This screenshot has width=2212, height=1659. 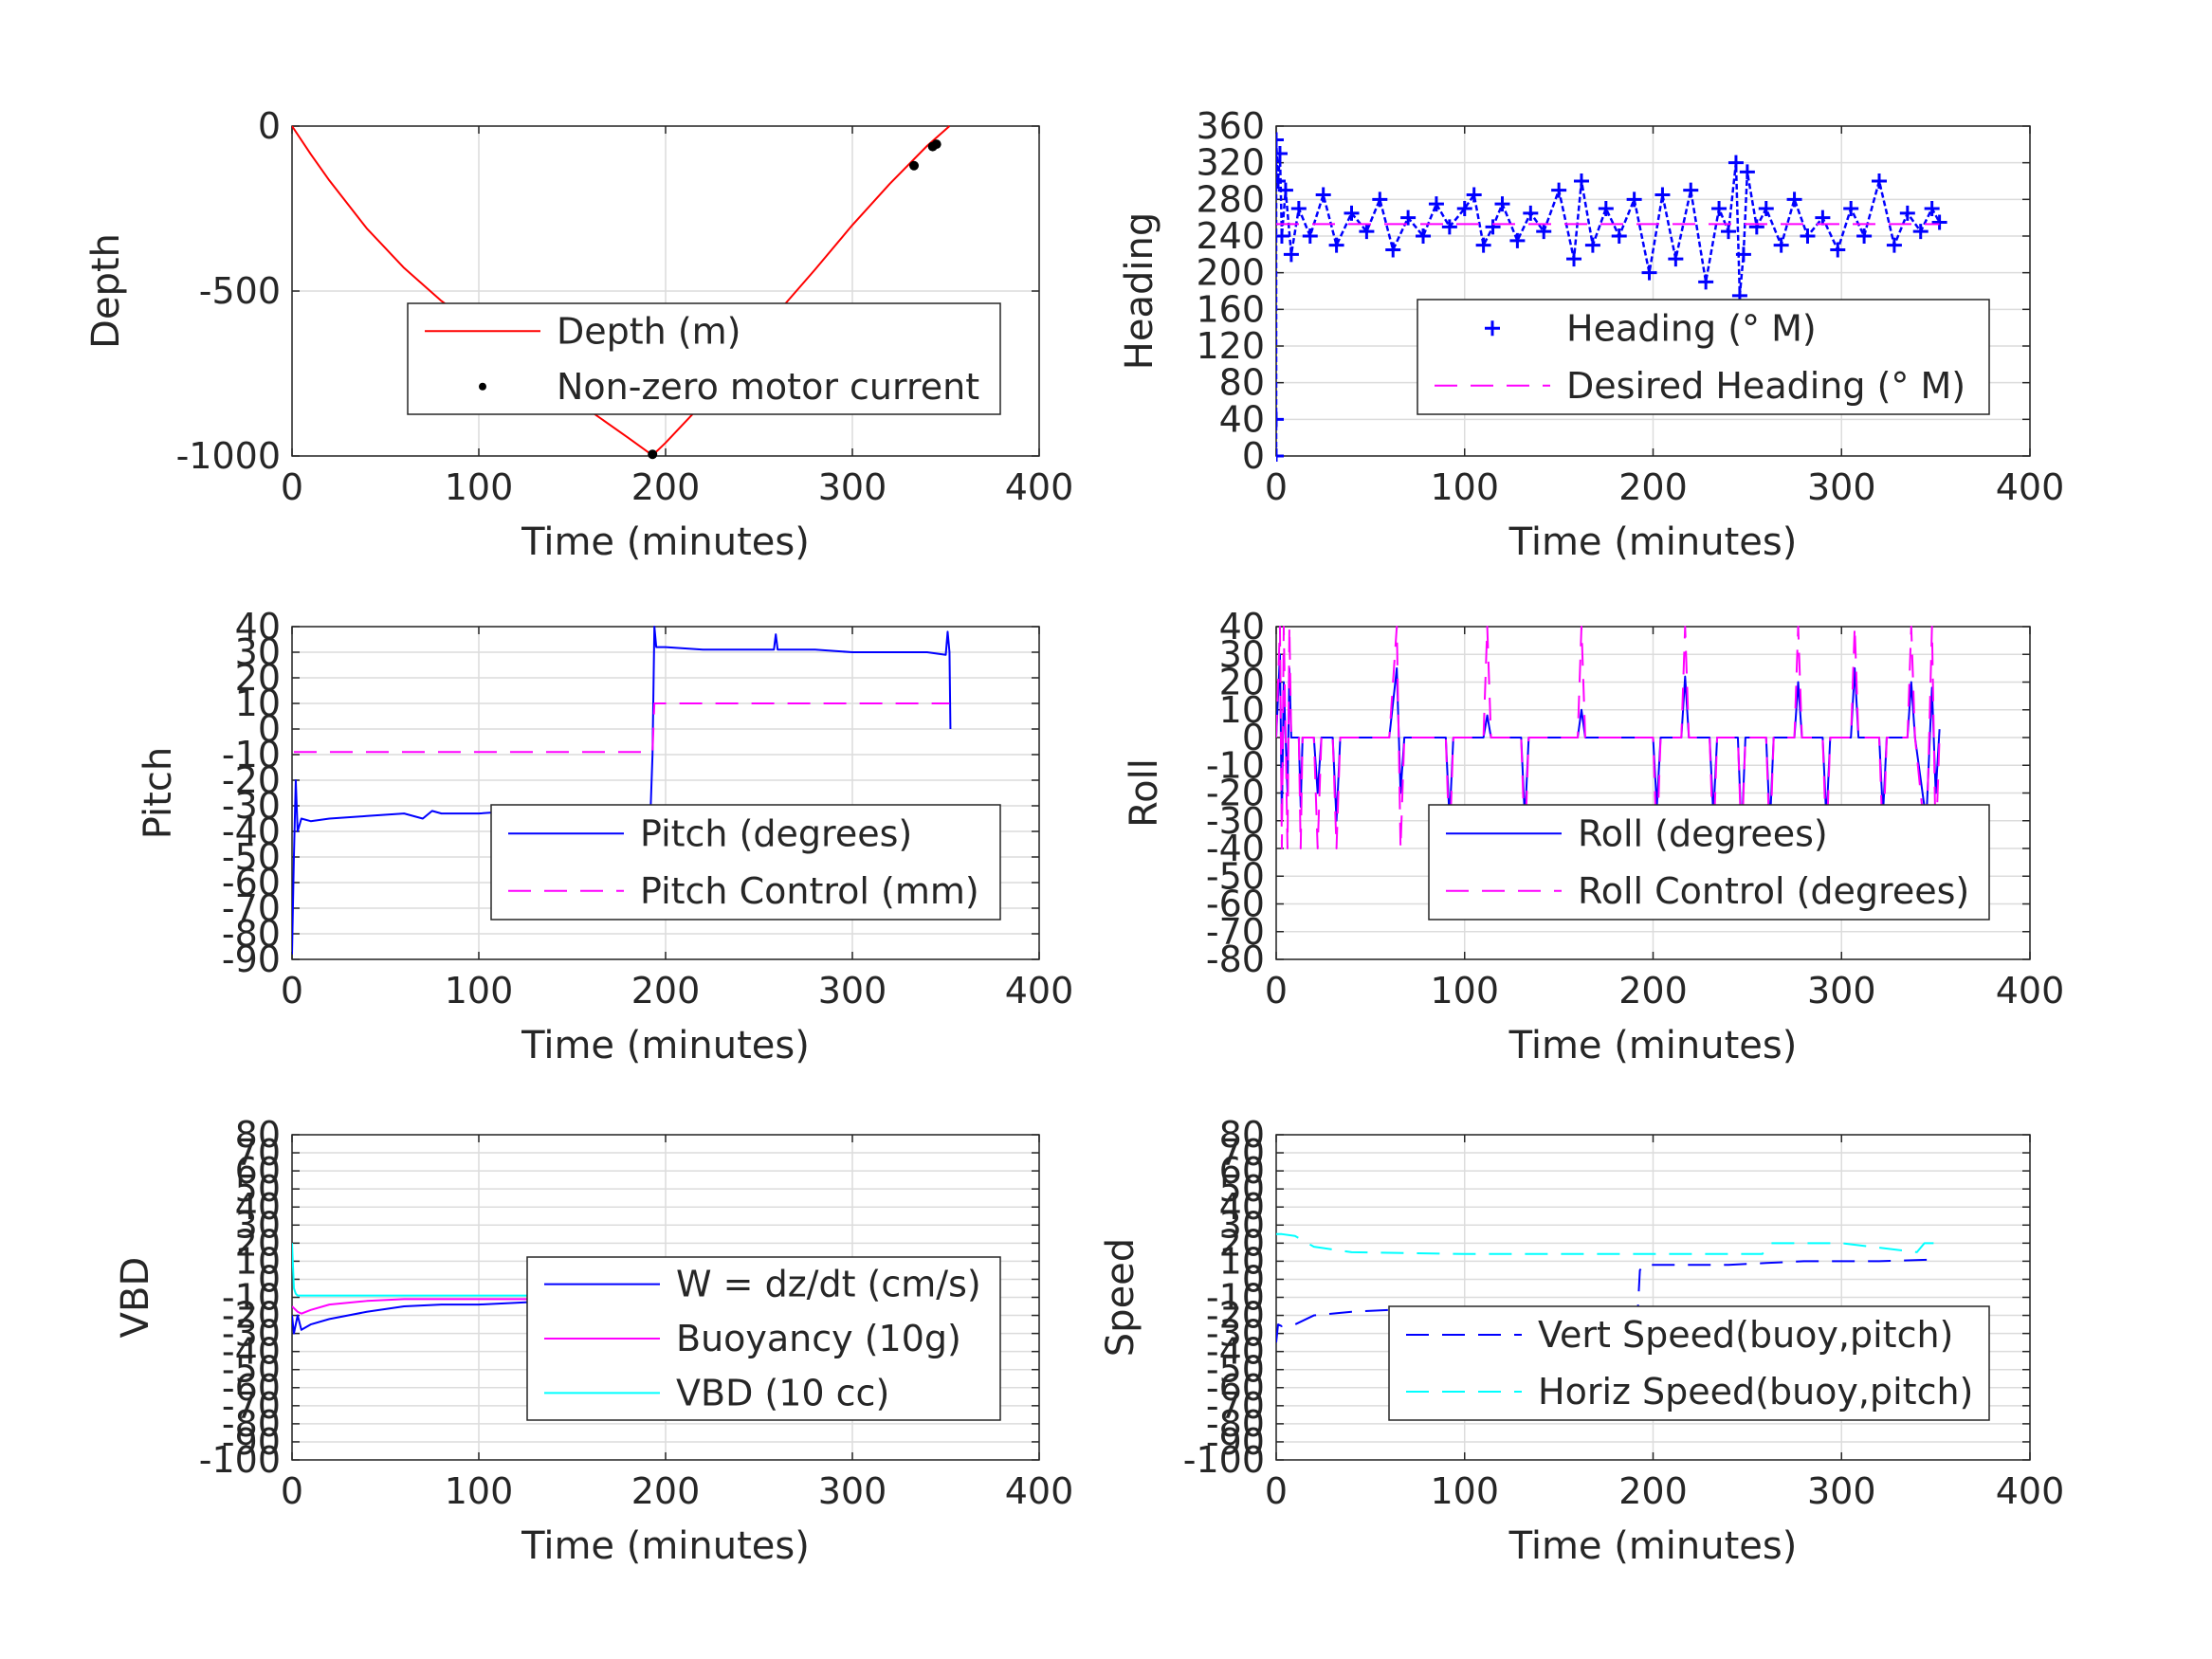 I want to click on roll-plot-area, so click(x=1608, y=737).